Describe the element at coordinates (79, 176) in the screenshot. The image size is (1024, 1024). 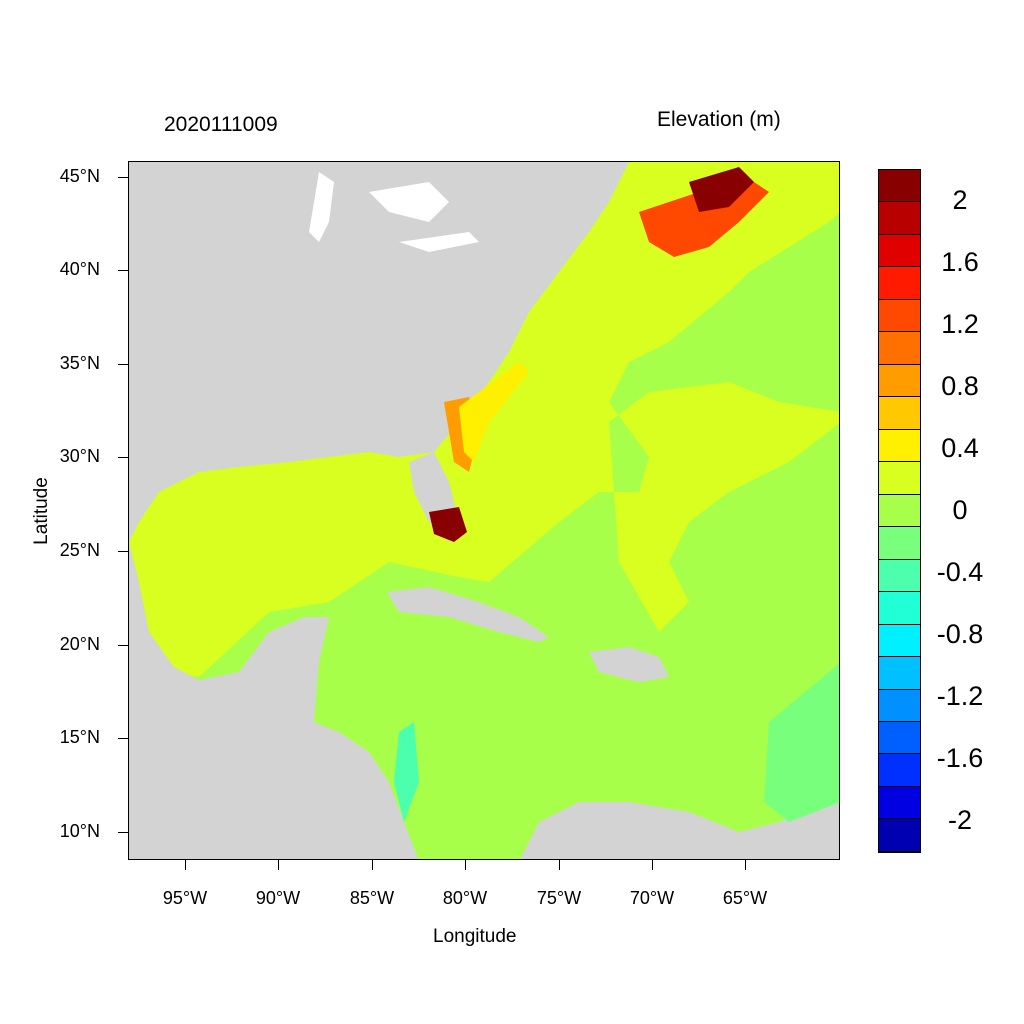
I see `y-tick-label: 45°N` at that location.